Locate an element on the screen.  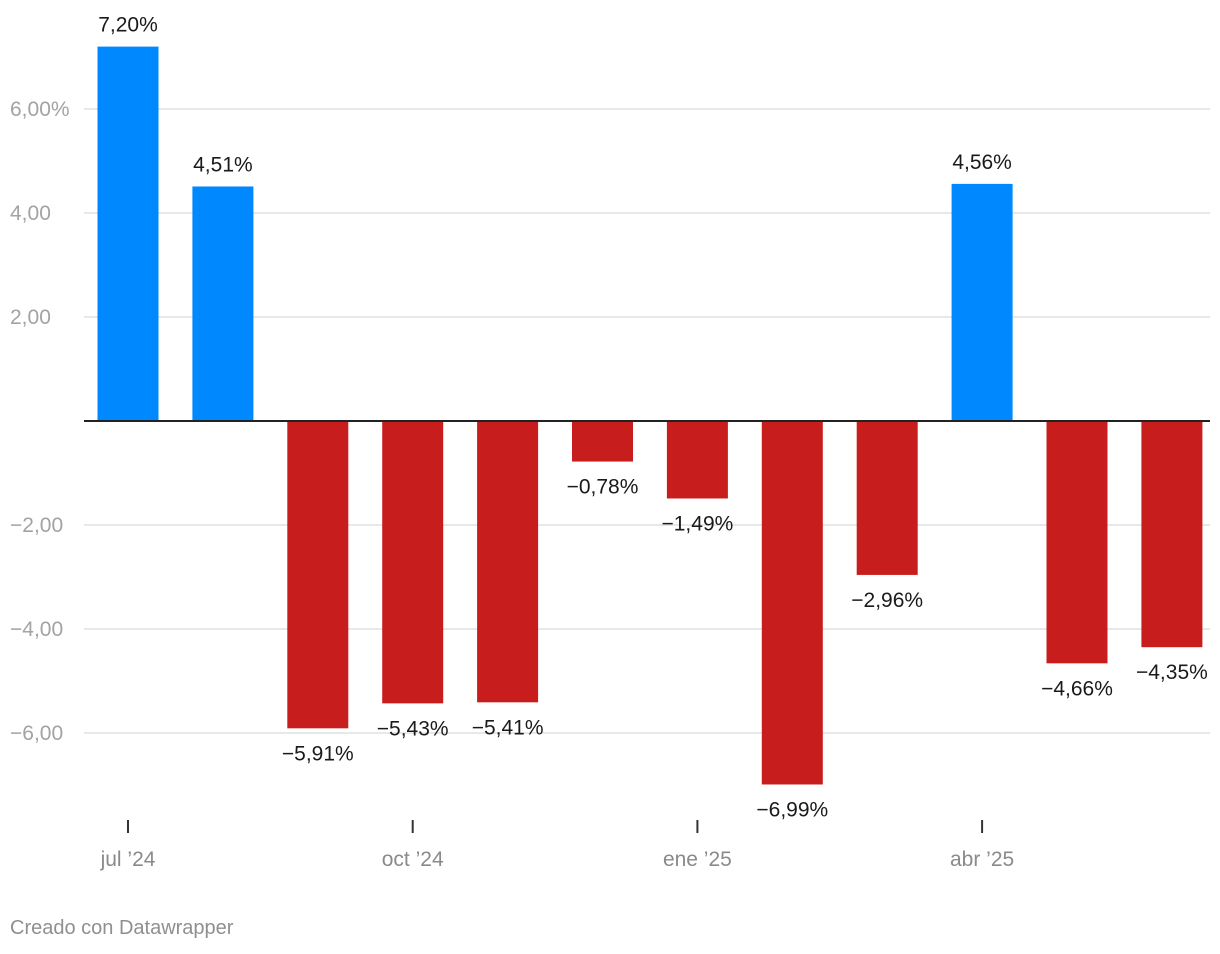
y-tick-label: −4,00 is located at coordinates (36, 629).